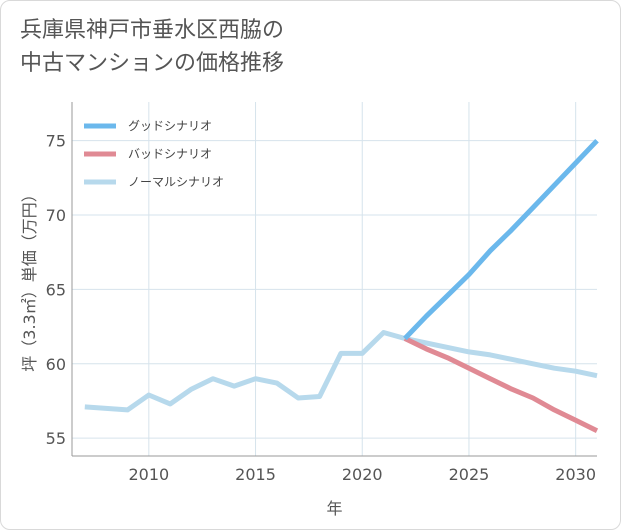  Describe the element at coordinates (362, 474) in the screenshot. I see `x-tick-label: 2020` at that location.